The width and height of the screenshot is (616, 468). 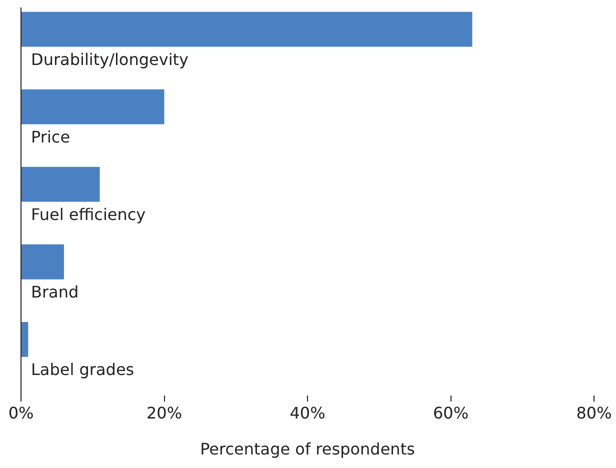 What do you see at coordinates (21, 412) in the screenshot?
I see `x-tick-label: 0%` at bounding box center [21, 412].